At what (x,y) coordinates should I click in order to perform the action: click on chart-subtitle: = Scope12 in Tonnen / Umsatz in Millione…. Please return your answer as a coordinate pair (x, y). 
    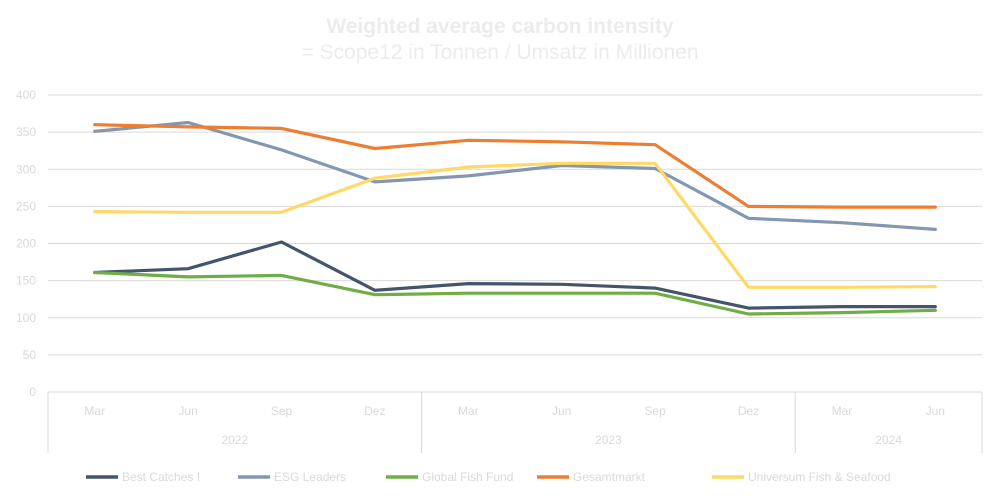
    Looking at the image, I should click on (500, 52).